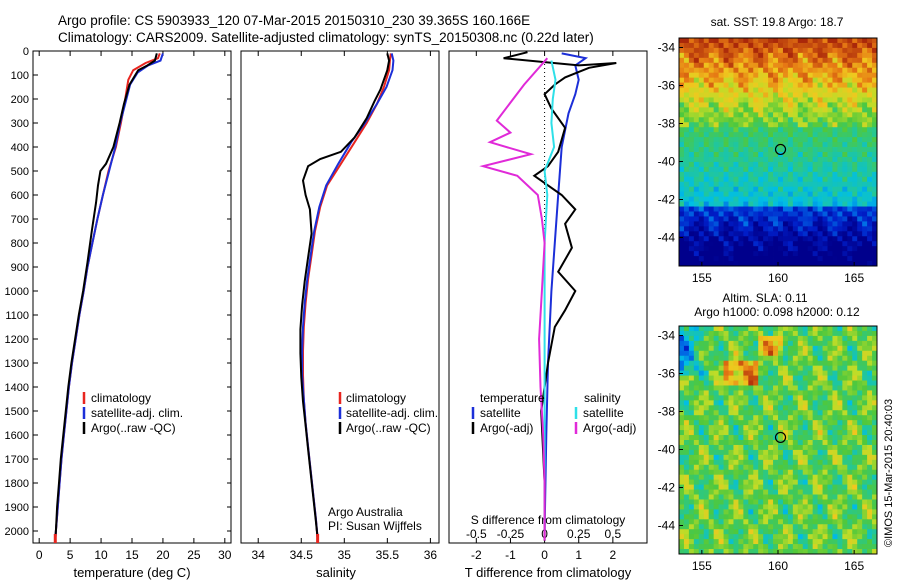 The width and height of the screenshot is (900, 580). What do you see at coordinates (20, 196) in the screenshot?
I see `depth-tick-label: 600` at bounding box center [20, 196].